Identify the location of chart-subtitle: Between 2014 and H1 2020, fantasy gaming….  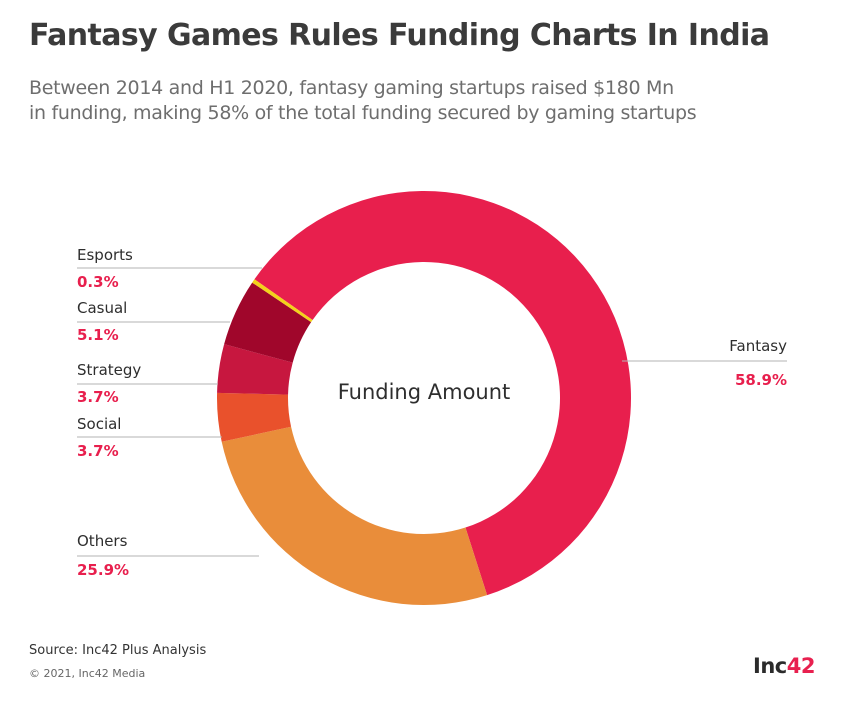
(439, 101).